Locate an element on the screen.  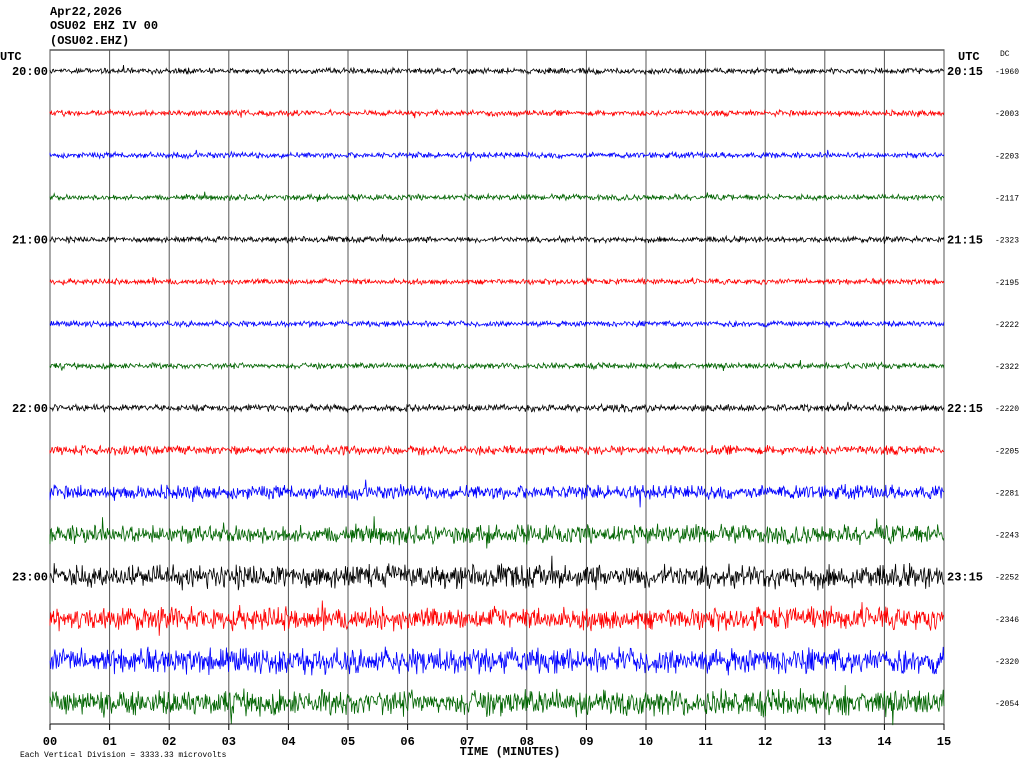
right-utc: UTC is located at coordinates (969, 57).